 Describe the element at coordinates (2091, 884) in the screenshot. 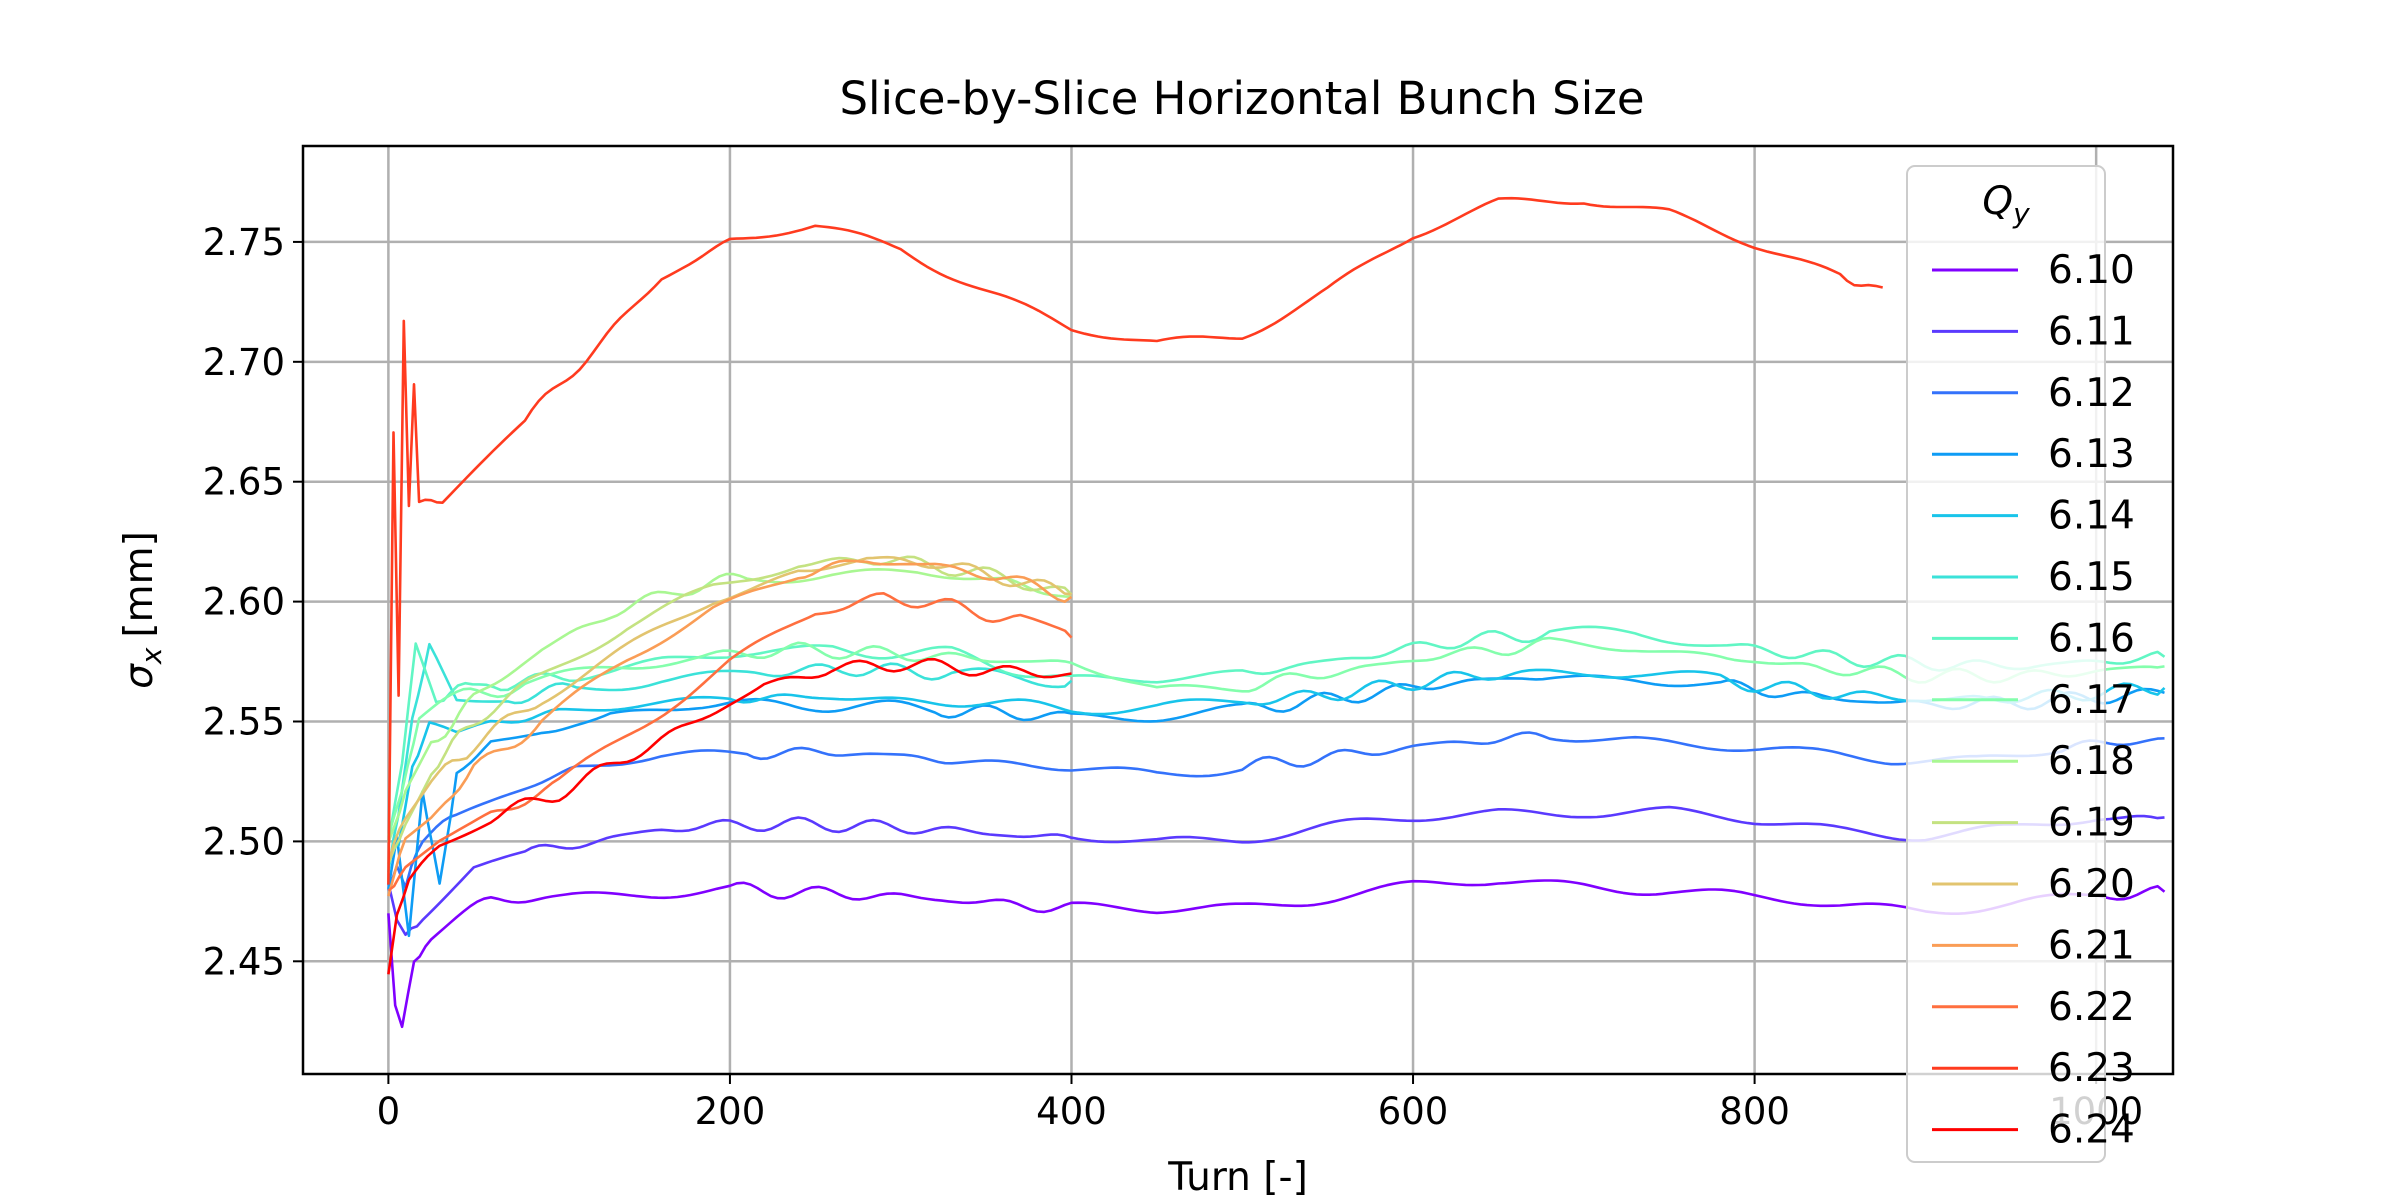

I see `legend-label-6.20: 6.20` at that location.